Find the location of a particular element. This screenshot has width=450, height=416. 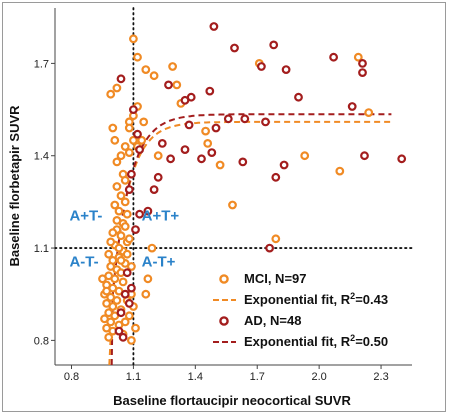

quadrant-label: A+T+ is located at coordinates (161, 215).